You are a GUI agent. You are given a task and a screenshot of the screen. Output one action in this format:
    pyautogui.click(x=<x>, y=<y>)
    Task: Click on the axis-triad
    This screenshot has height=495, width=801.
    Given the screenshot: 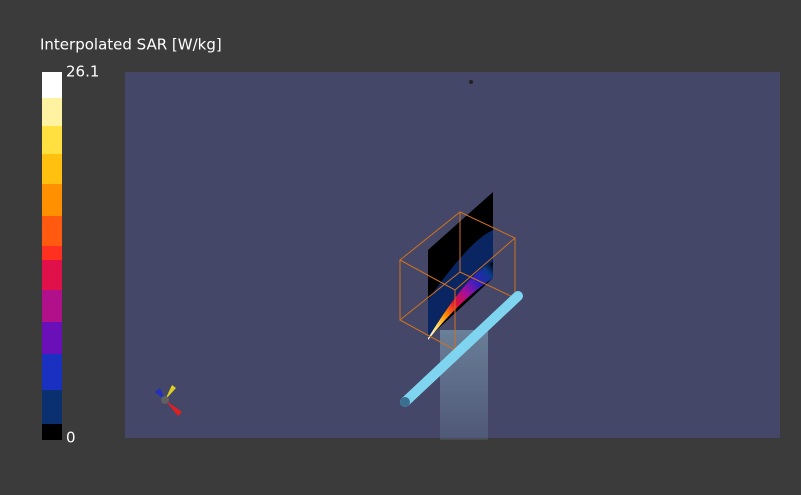 What is the action you would take?
    pyautogui.click(x=168, y=400)
    